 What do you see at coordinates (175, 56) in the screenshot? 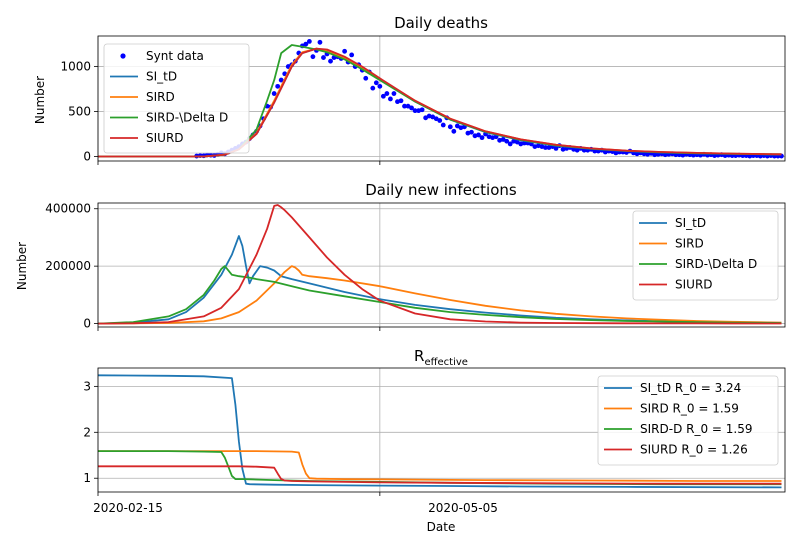
I see `legend-label: Synt data` at bounding box center [175, 56].